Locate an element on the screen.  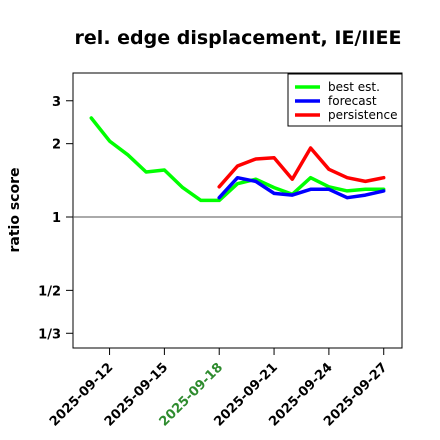
legend-label: best est. is located at coordinates (354, 87).